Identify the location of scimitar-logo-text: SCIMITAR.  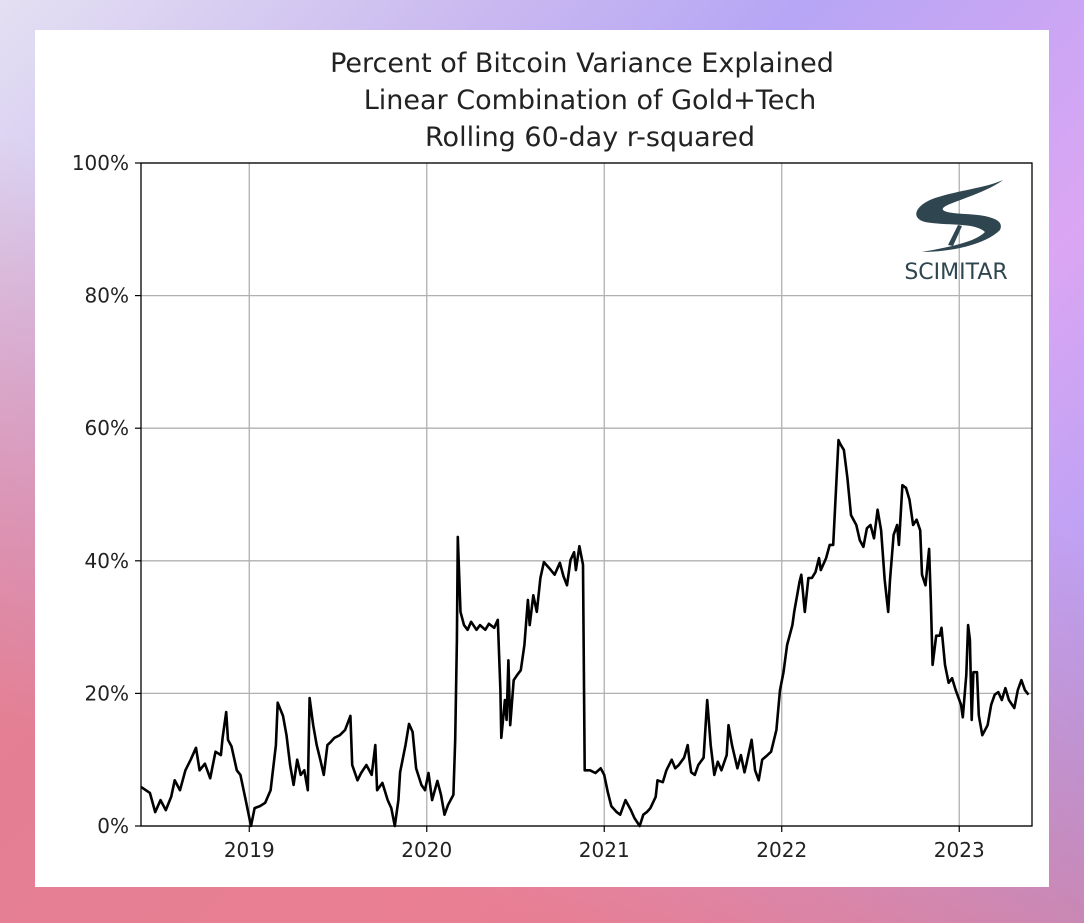
(955, 272).